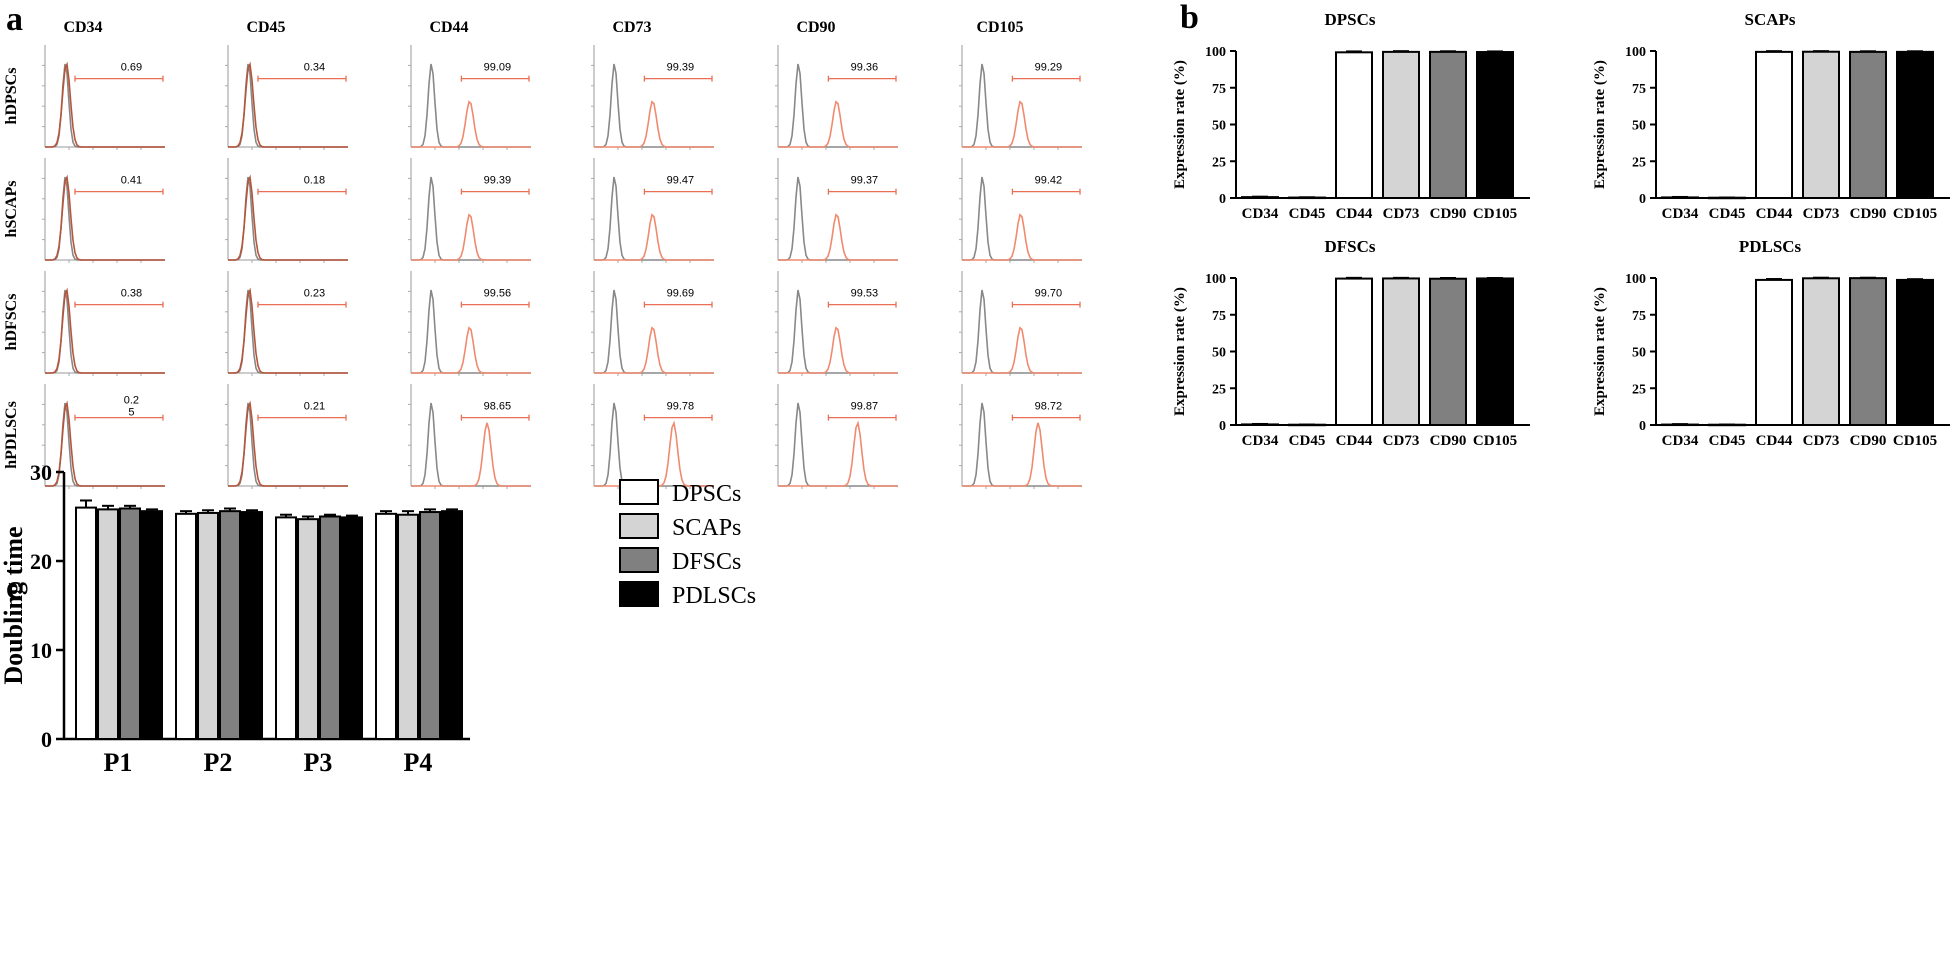  Describe the element at coordinates (498, 68) in the screenshot. I see `gate-percentage: 99.09` at that location.